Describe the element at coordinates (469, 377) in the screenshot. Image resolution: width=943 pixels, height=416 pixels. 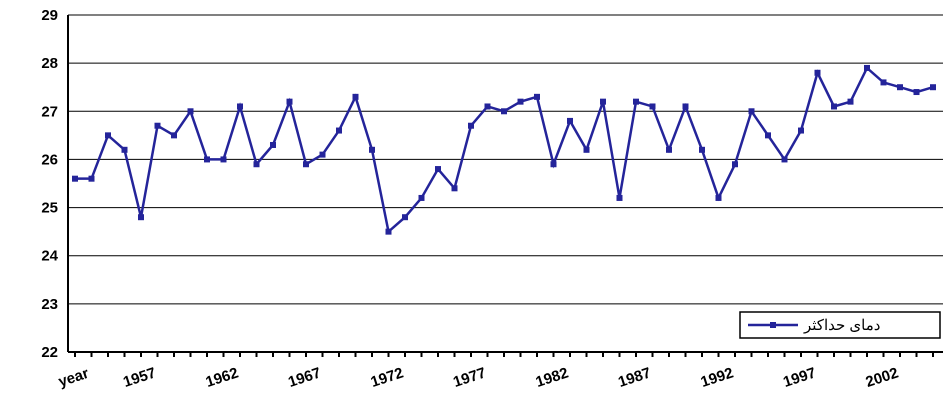
I see `x-tick-label: 1977` at that location.